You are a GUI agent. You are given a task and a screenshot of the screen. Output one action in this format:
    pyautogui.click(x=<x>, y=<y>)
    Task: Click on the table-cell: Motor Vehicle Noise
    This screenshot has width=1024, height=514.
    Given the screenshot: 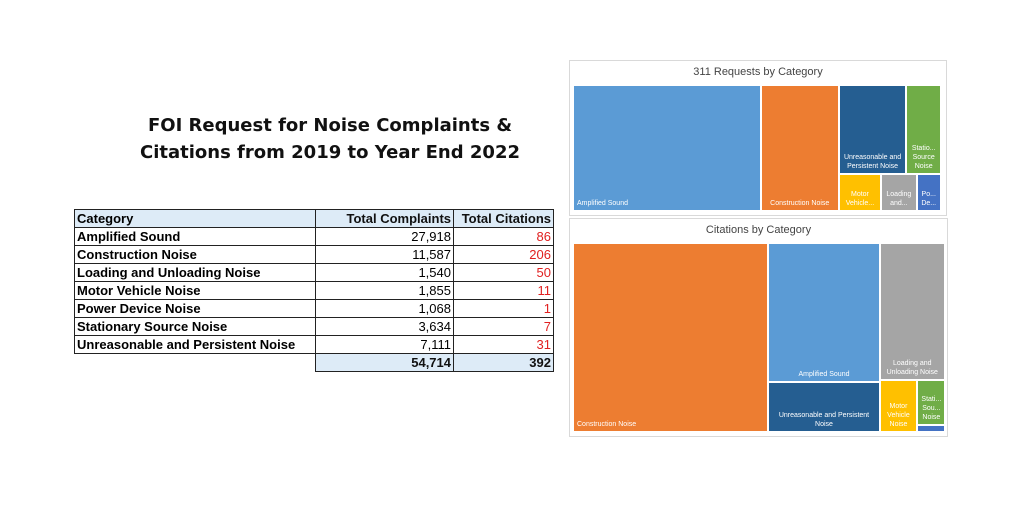 What is the action you would take?
    pyautogui.click(x=195, y=290)
    